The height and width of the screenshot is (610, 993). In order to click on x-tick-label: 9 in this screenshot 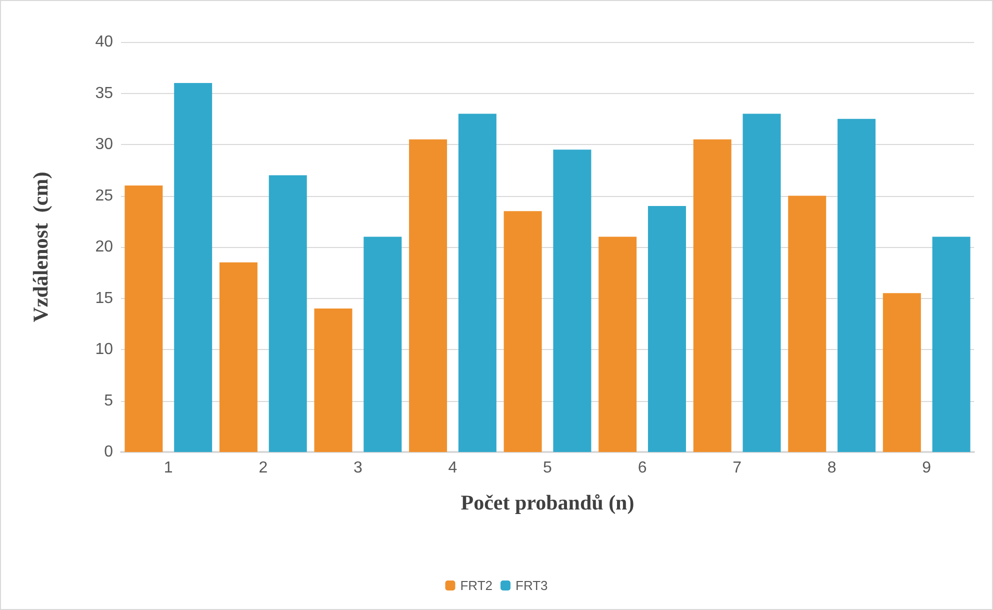, I will do `click(927, 468)`.